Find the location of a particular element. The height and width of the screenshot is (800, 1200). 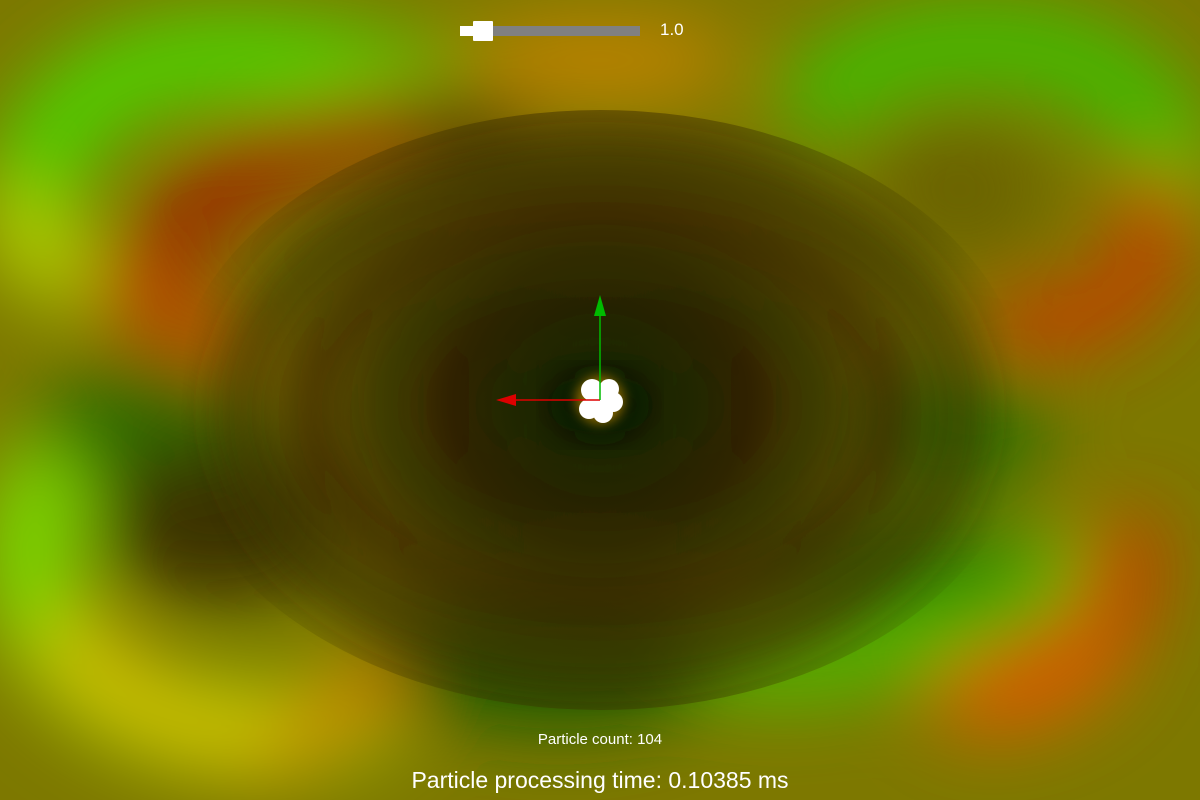

slider-track is located at coordinates (550, 31).